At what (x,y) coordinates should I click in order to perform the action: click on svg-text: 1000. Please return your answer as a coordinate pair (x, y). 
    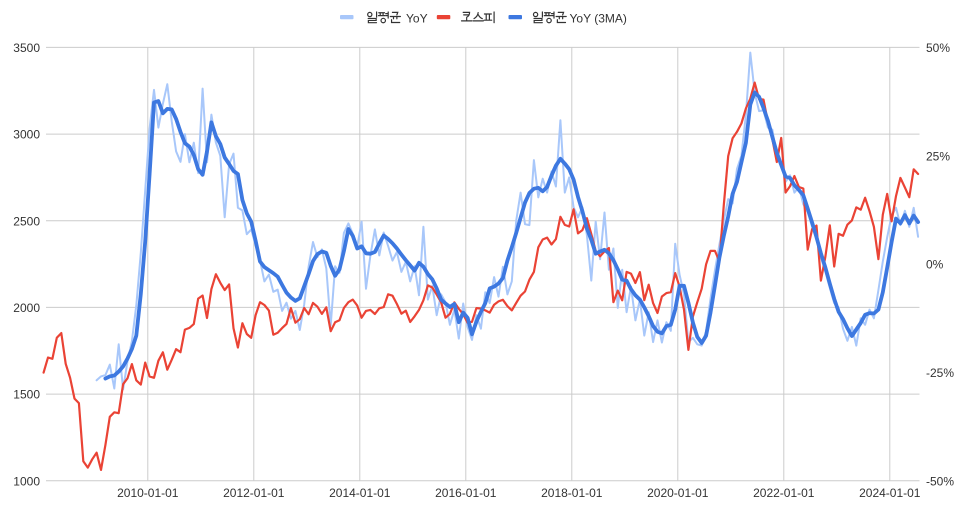
    Looking at the image, I should click on (26, 481).